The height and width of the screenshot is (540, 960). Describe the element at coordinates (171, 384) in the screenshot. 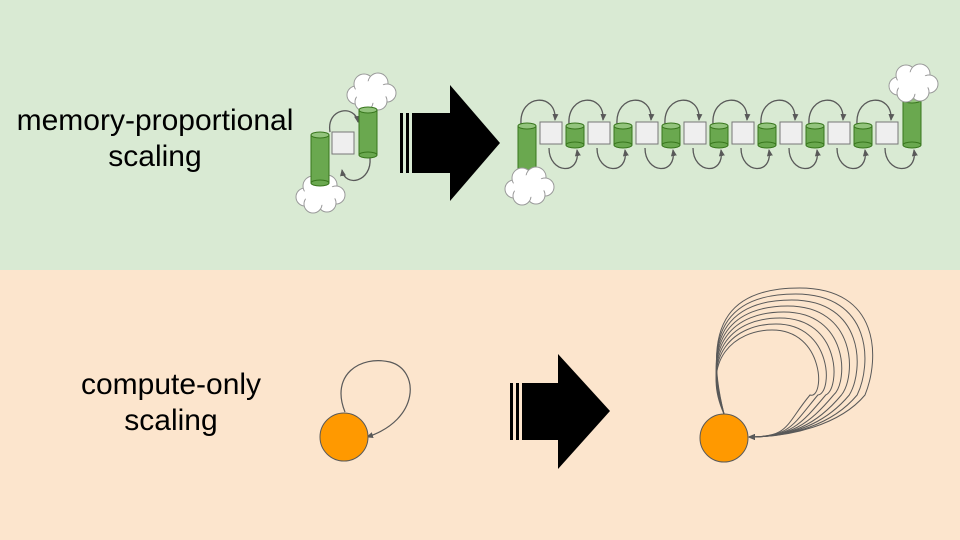

I see `compute-only-label-line-1: compute-only` at that location.